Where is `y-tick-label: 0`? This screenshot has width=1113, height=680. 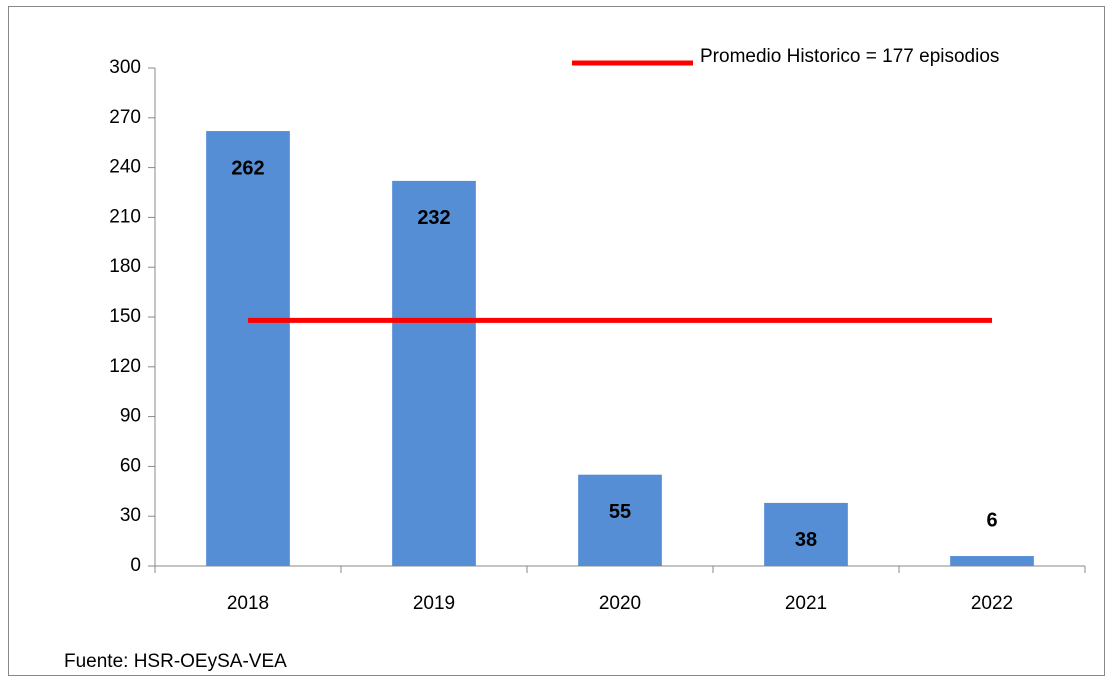 y-tick-label: 0 is located at coordinates (135, 565).